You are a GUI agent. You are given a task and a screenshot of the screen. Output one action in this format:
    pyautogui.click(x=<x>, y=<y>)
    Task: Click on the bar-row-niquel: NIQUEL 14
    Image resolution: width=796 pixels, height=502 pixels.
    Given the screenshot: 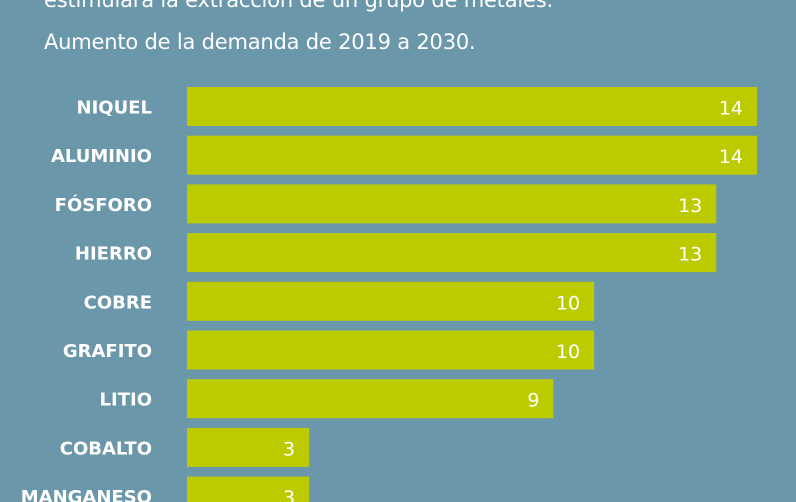 What is the action you would take?
    pyautogui.click(x=417, y=106)
    